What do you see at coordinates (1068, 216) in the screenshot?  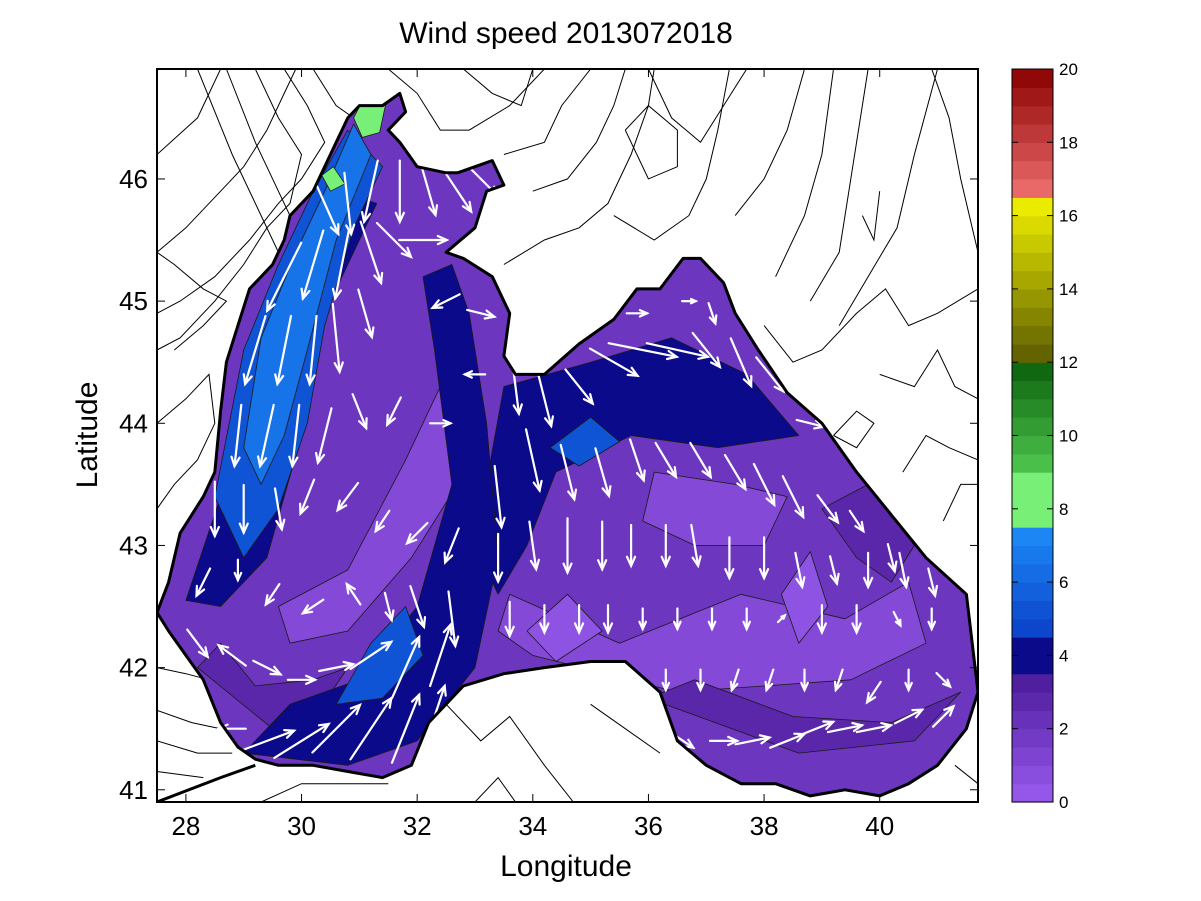 I see `colorbar-tick-label: 16` at bounding box center [1068, 216].